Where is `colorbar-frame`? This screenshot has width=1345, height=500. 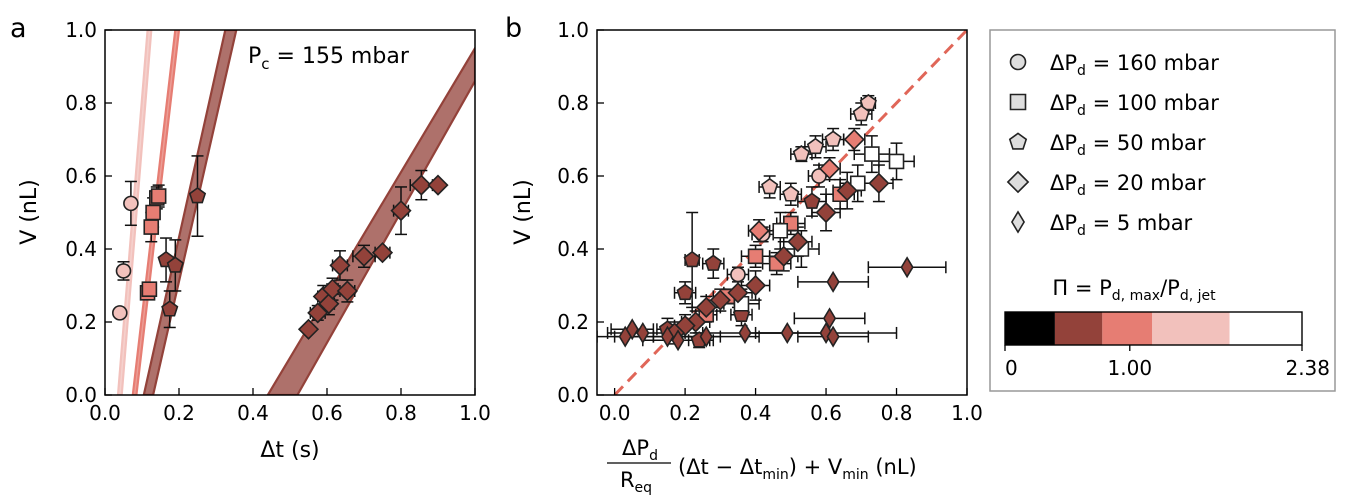 colorbar-frame is located at coordinates (1153, 328).